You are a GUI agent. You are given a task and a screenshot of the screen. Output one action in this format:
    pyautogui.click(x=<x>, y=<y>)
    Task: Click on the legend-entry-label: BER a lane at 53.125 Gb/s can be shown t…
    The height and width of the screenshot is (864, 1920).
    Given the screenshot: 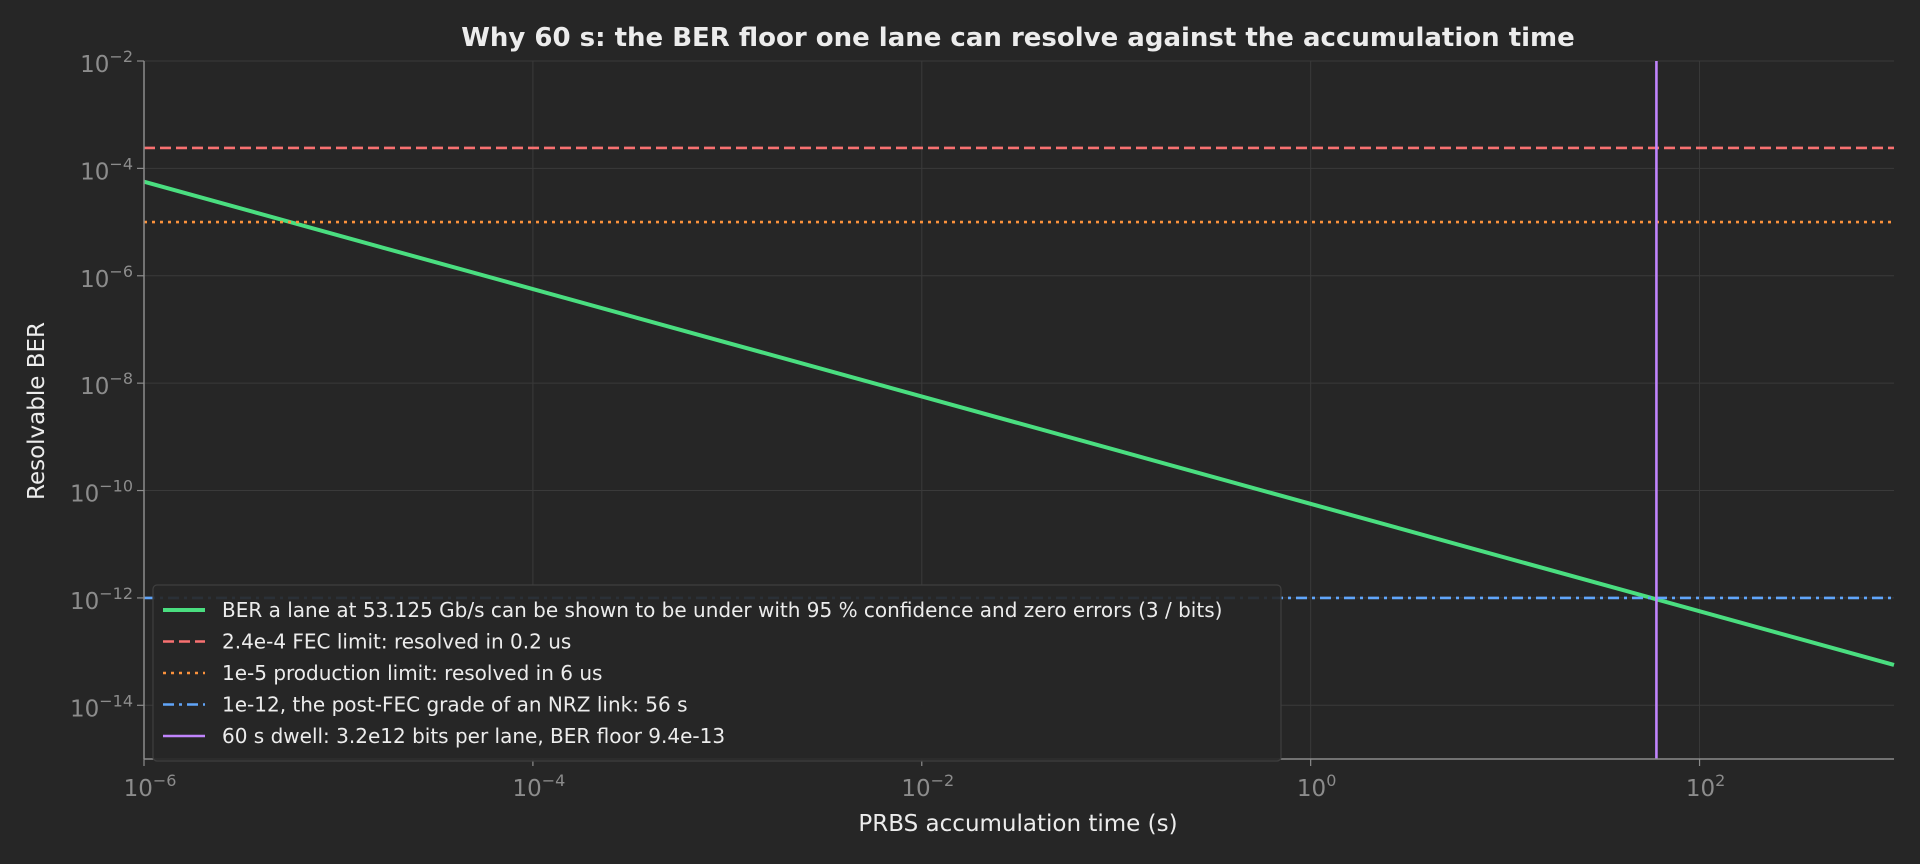 What is the action you would take?
    pyautogui.click(x=722, y=610)
    